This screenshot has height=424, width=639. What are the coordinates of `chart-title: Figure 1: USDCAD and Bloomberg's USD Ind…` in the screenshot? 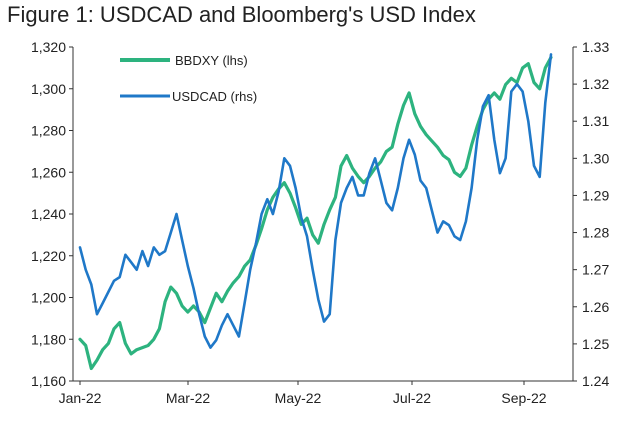 It's located at (241, 14).